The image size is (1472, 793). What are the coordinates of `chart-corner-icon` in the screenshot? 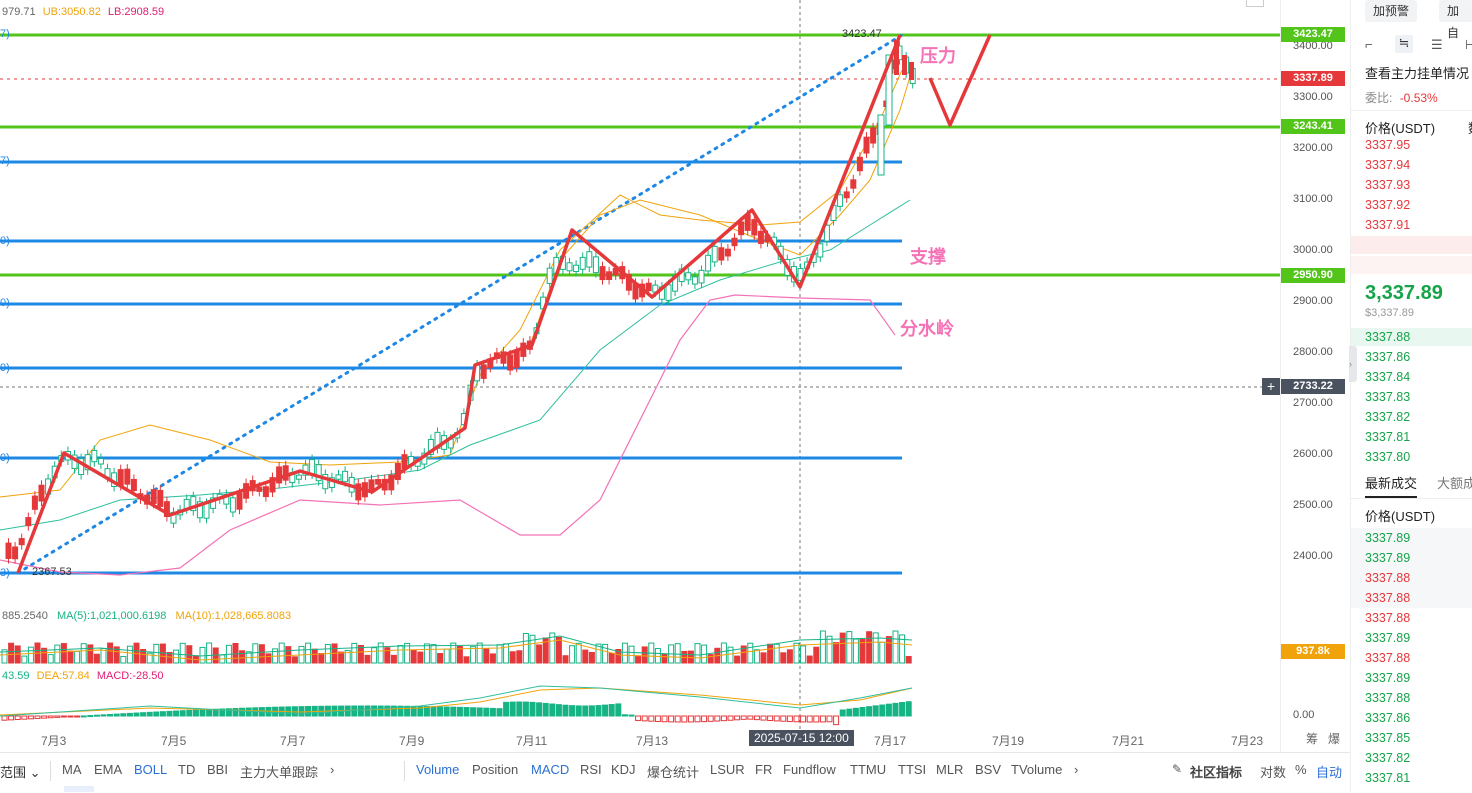 It's located at (1255, 3).